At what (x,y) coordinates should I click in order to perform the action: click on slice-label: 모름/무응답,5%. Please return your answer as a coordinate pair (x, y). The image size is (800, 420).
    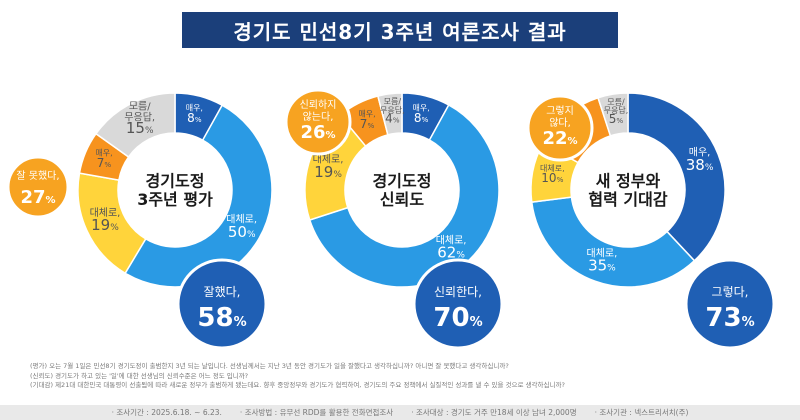
    Looking at the image, I should click on (616, 111).